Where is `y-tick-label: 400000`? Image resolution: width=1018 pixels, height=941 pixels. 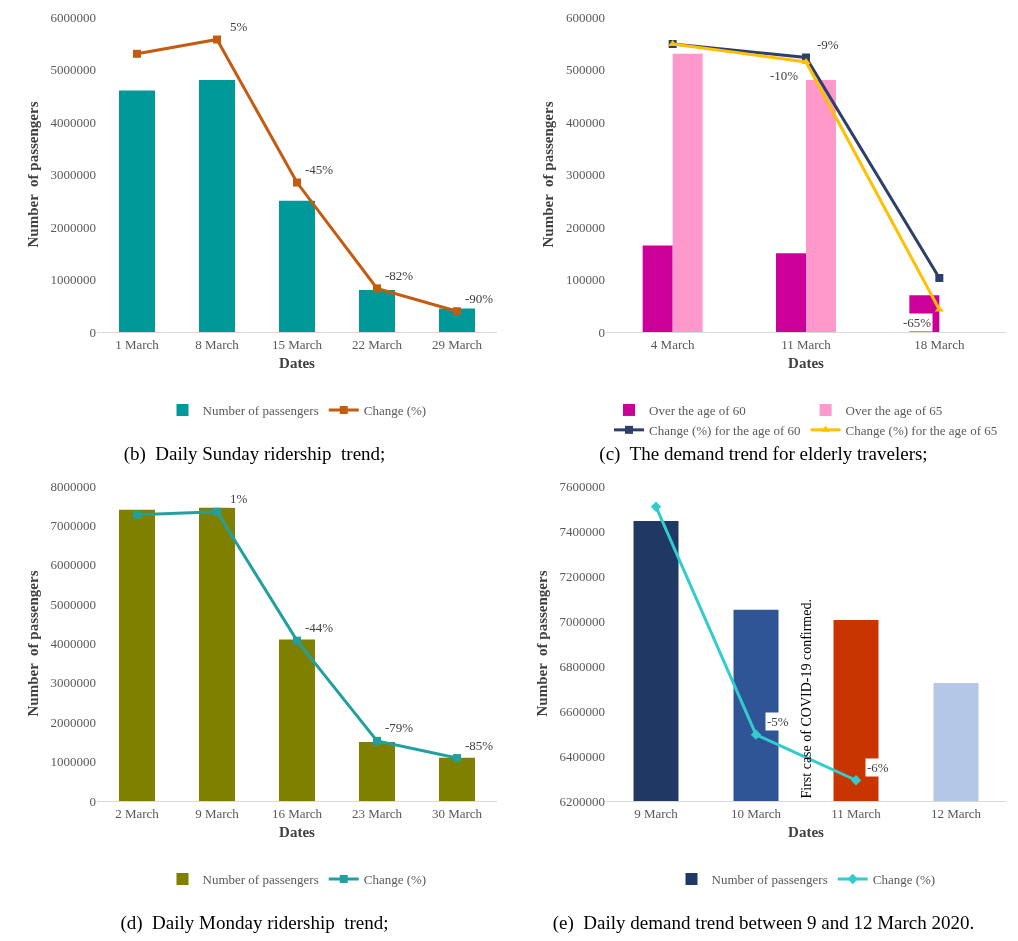 y-tick-label: 400000 is located at coordinates (585, 122).